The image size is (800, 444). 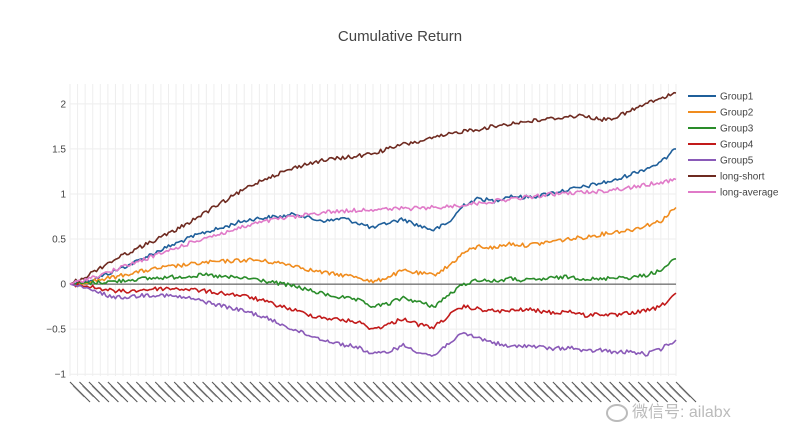 I want to click on legend-item-Group5: Group5, so click(x=721, y=161).